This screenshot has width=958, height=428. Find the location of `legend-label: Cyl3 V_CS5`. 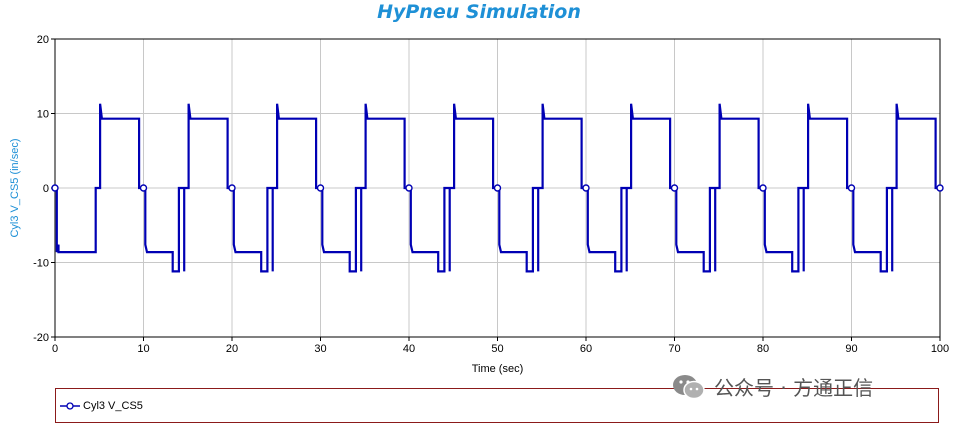

legend-label: Cyl3 V_CS5 is located at coordinates (113, 406).